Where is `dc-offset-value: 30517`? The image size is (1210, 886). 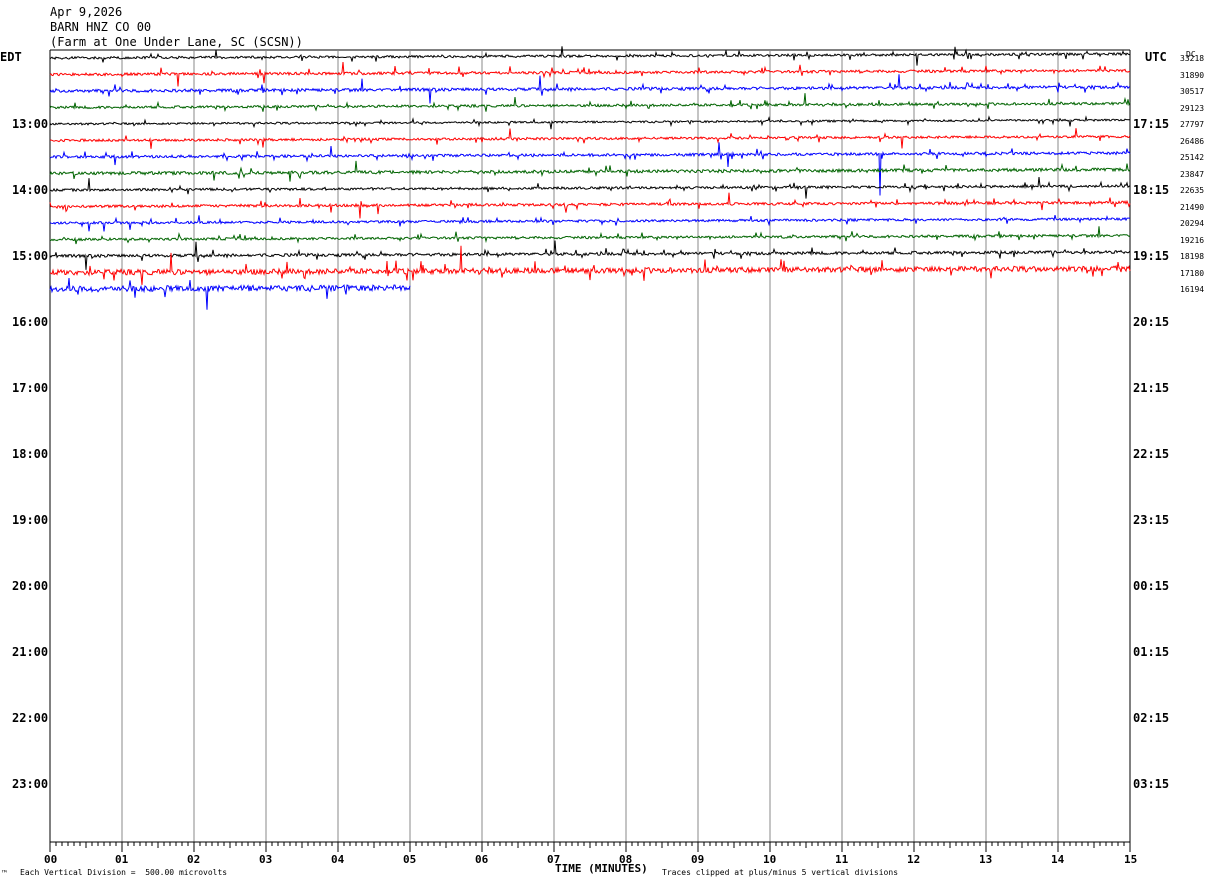 dc-offset-value: 30517 is located at coordinates (1192, 91).